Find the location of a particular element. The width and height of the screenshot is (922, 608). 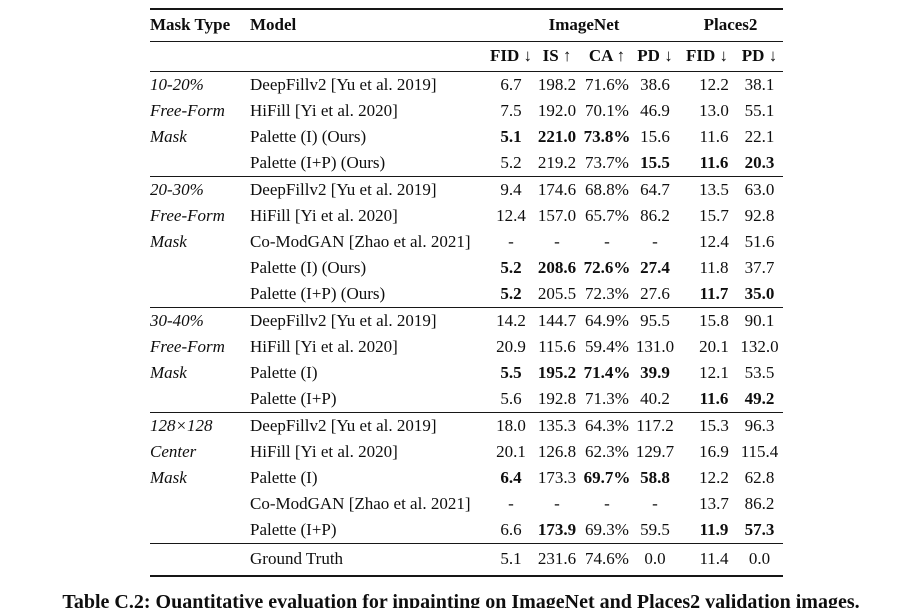

metric-value: 69.7% is located at coordinates (607, 477).